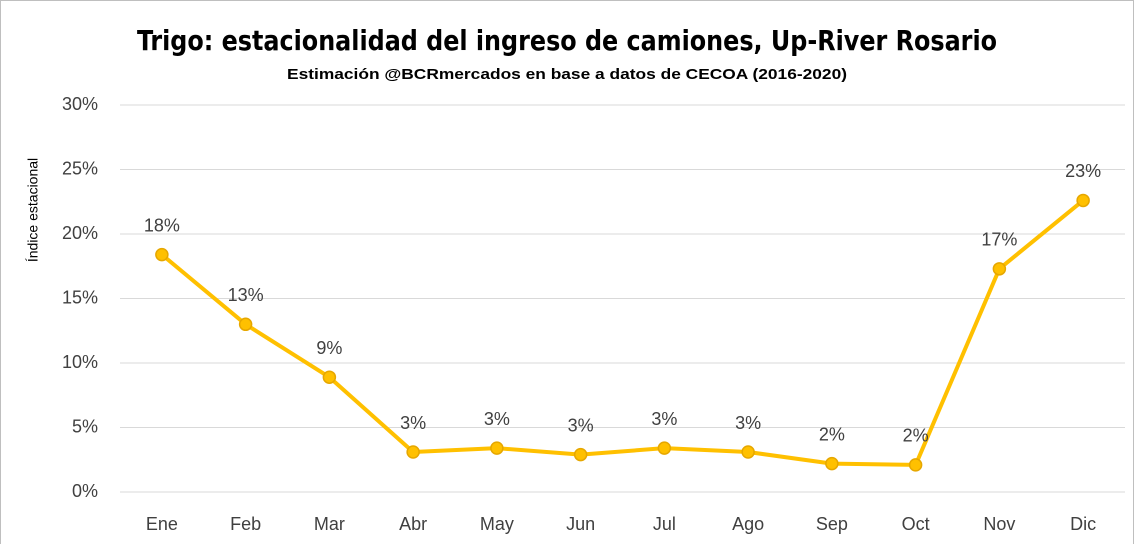  What do you see at coordinates (80, 297) in the screenshot?
I see `y-tick-label: 15%` at bounding box center [80, 297].